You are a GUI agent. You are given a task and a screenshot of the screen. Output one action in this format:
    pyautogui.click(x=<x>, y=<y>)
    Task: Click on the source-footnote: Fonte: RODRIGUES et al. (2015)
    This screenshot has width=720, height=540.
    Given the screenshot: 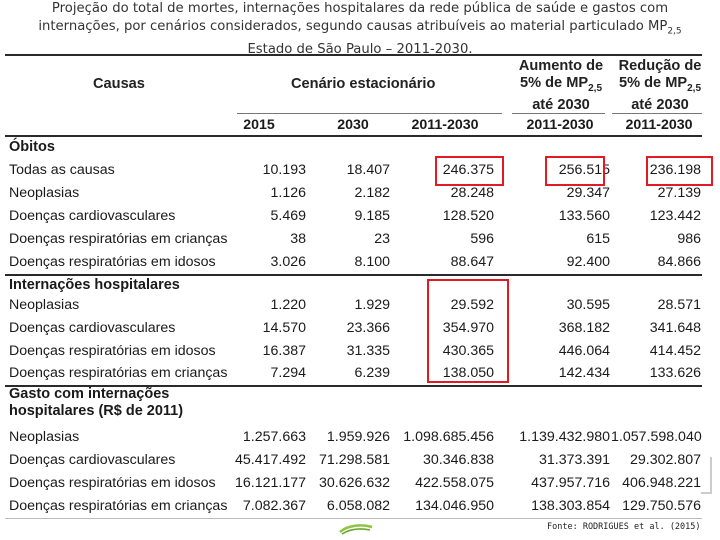 What is the action you would take?
    pyautogui.click(x=624, y=527)
    